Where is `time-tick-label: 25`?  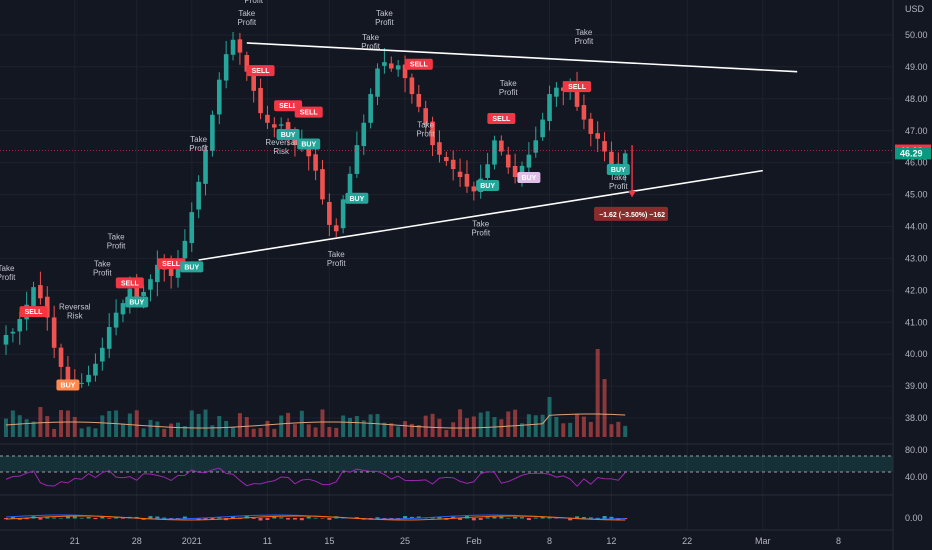 time-tick-label: 25 is located at coordinates (405, 541).